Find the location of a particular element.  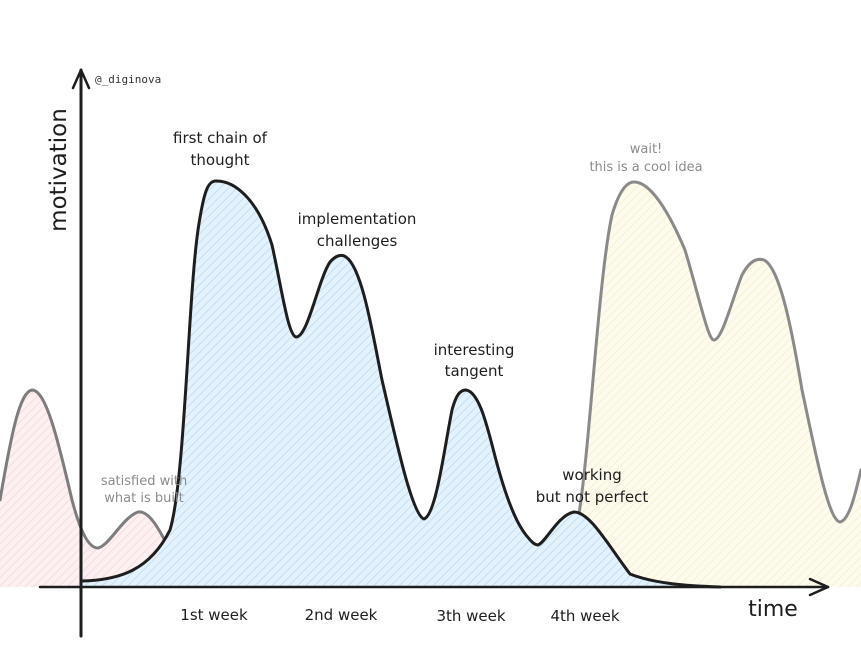

annotation-wait-line1: wait! is located at coordinates (646, 149).